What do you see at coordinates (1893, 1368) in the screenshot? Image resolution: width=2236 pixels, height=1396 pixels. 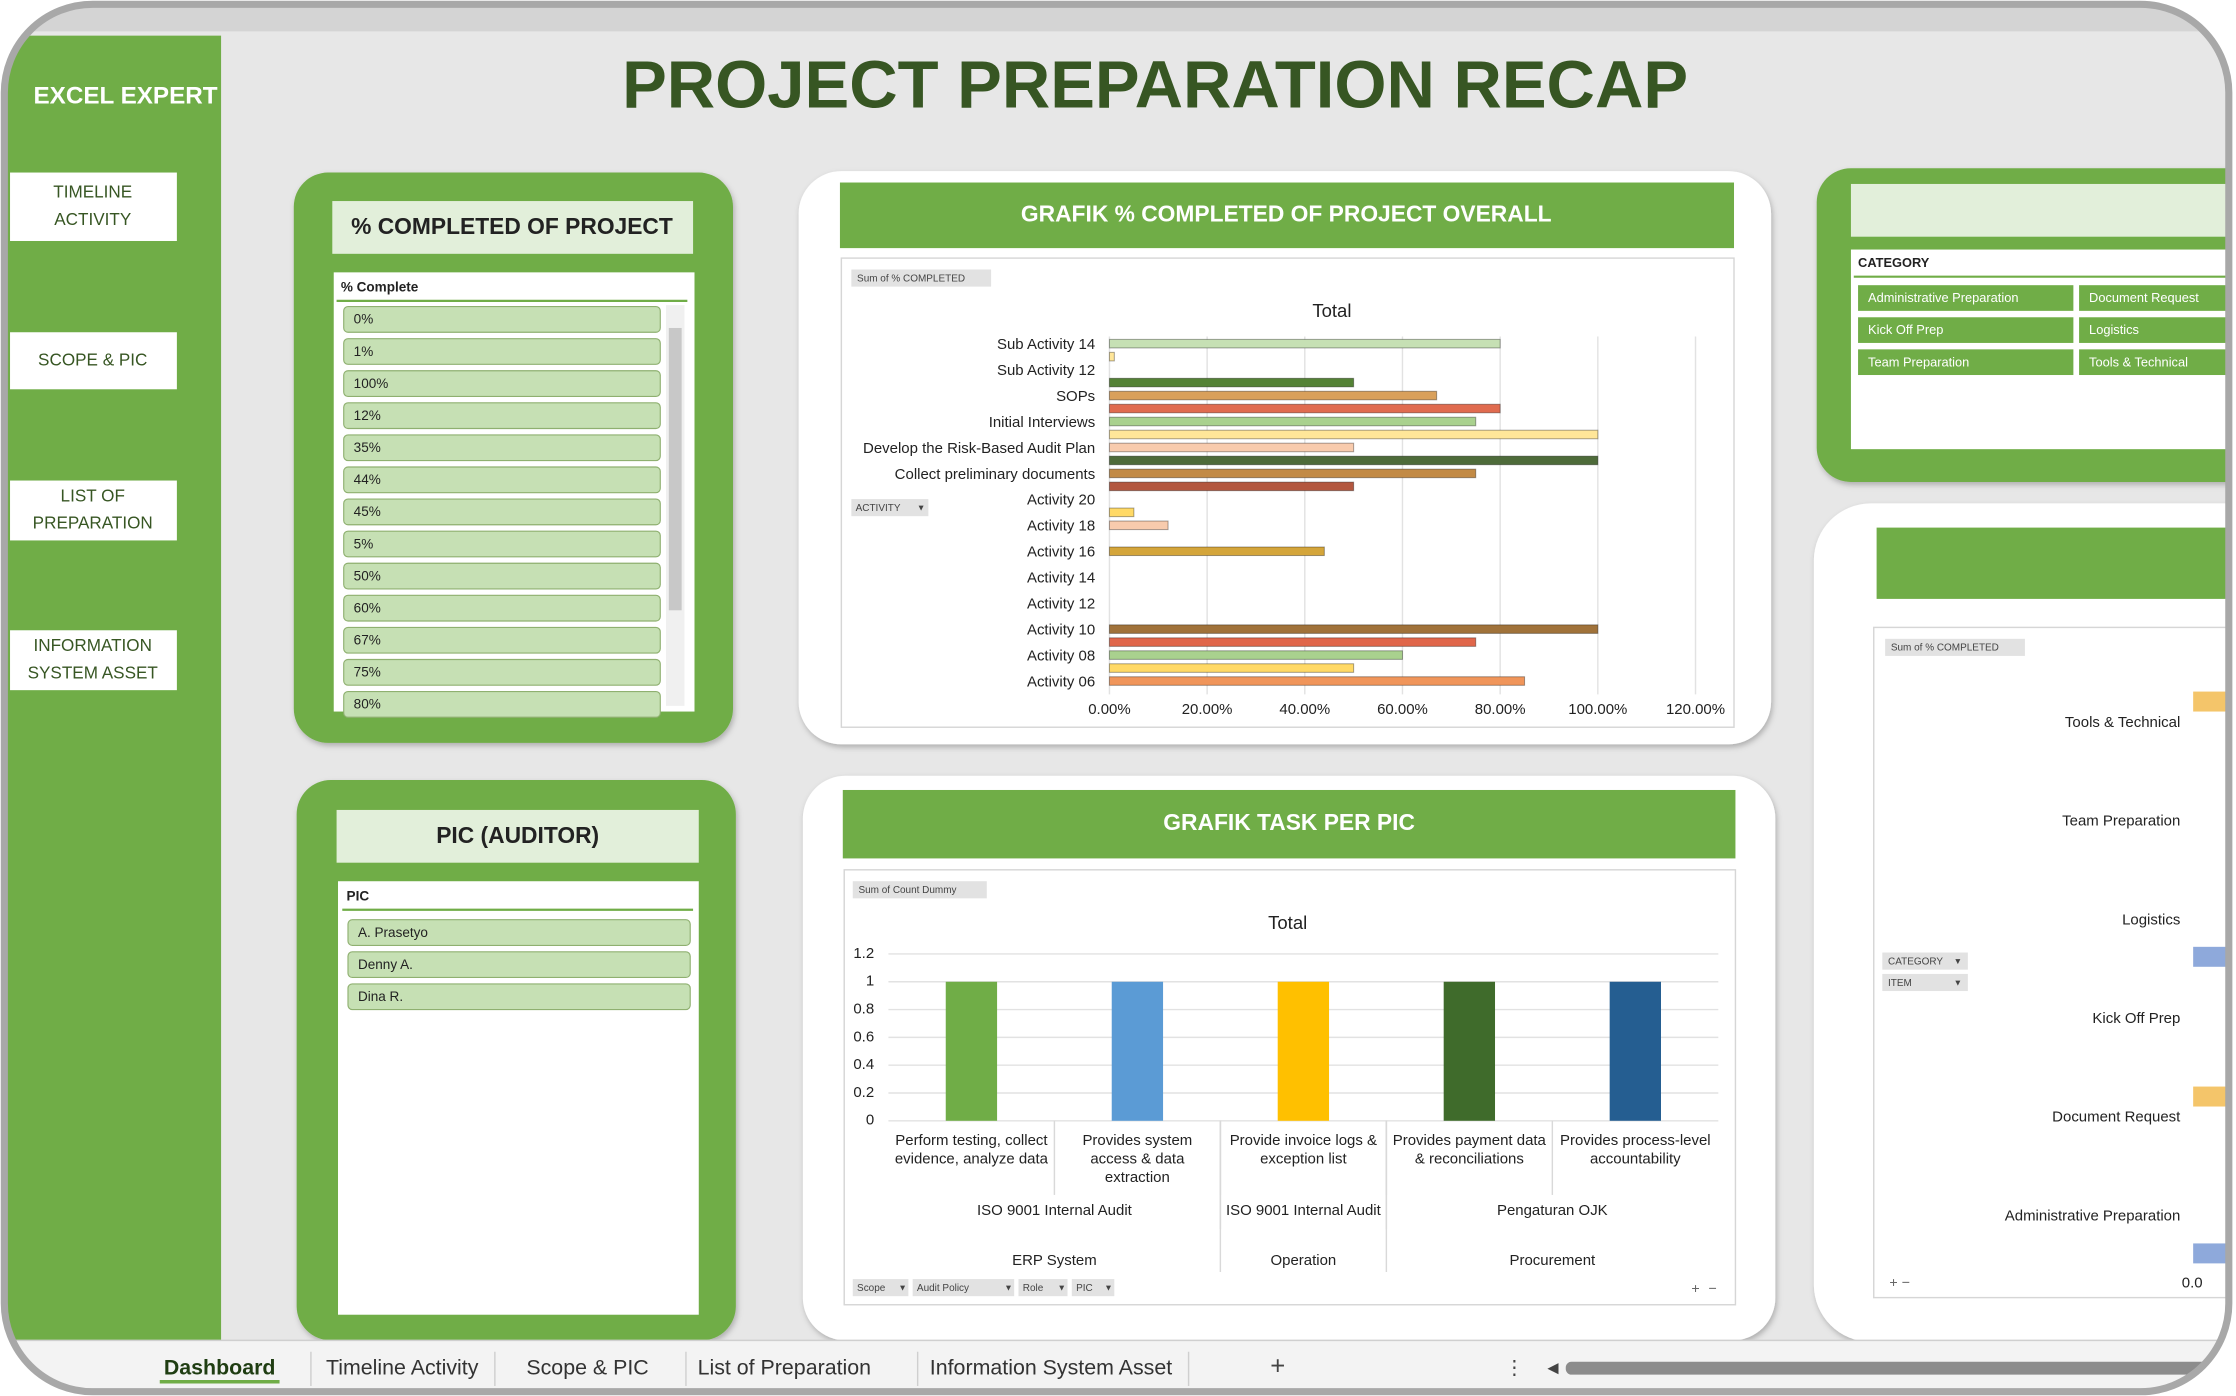 I see `h-scrollbar` at bounding box center [1893, 1368].